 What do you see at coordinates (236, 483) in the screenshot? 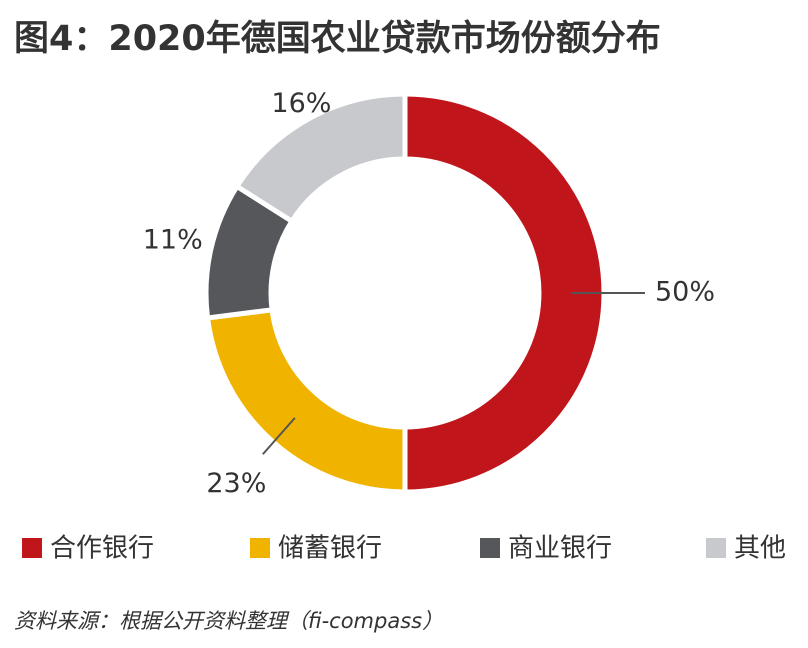
I see `data-label: 23%` at bounding box center [236, 483].